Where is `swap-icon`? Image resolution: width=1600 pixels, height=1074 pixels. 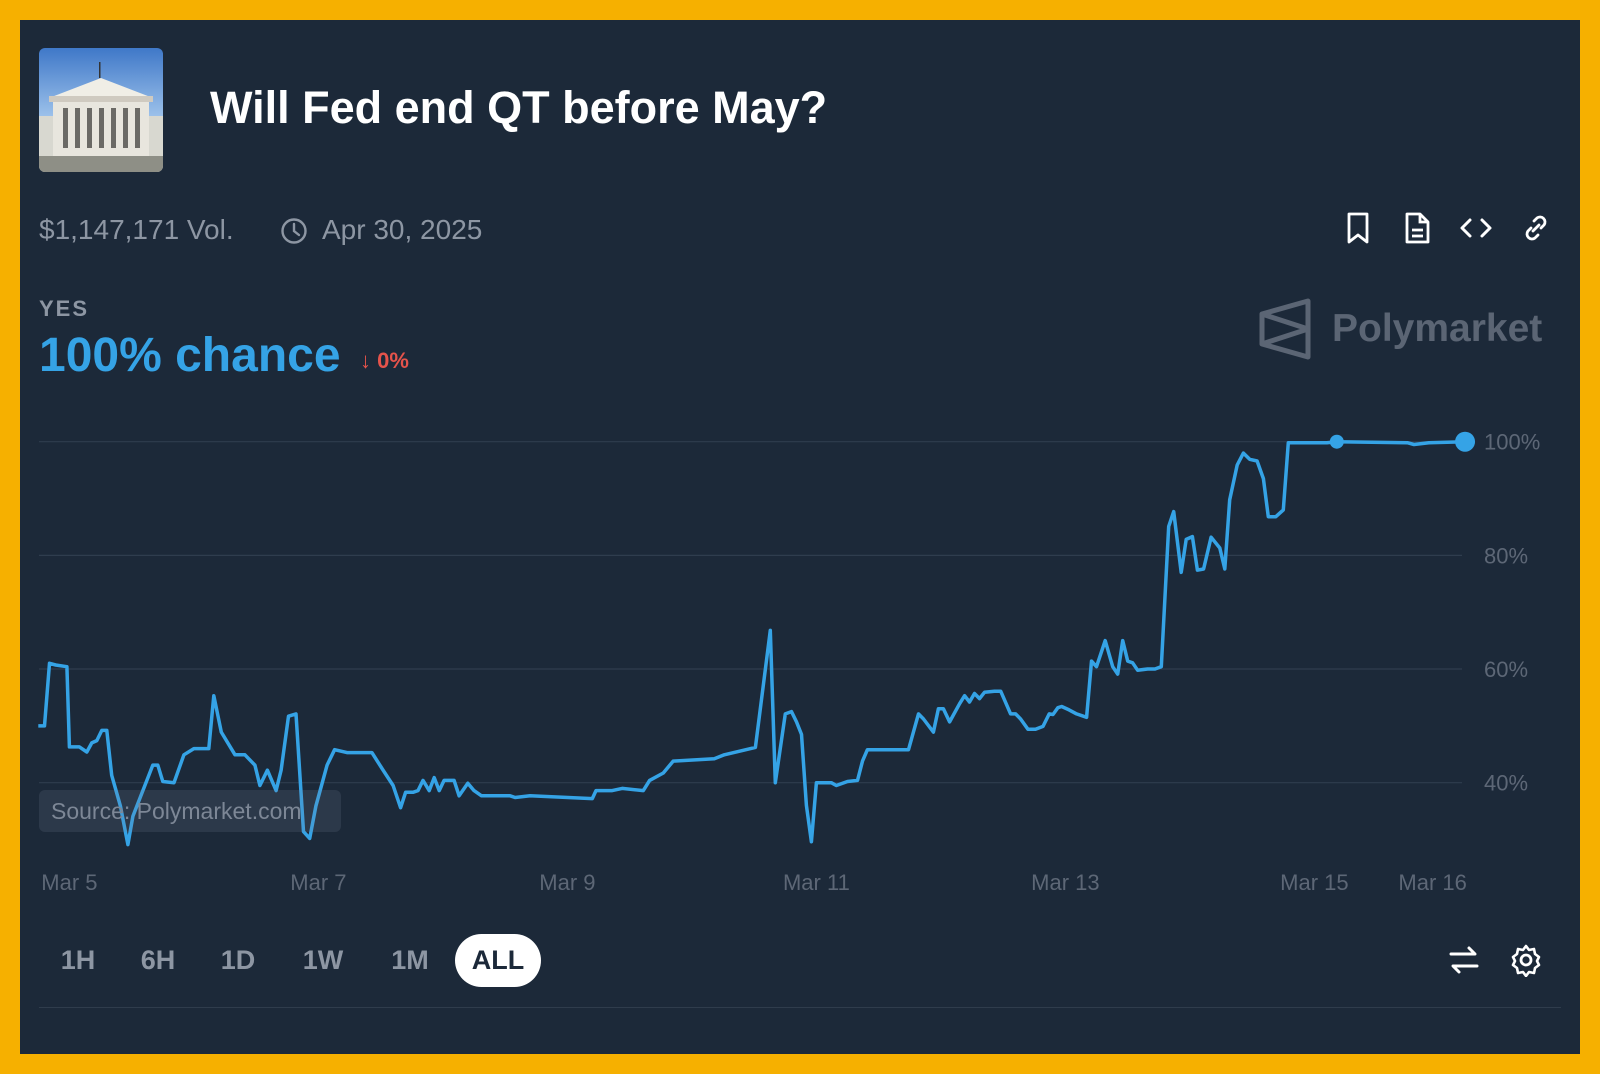
swap-icon is located at coordinates (1464, 960).